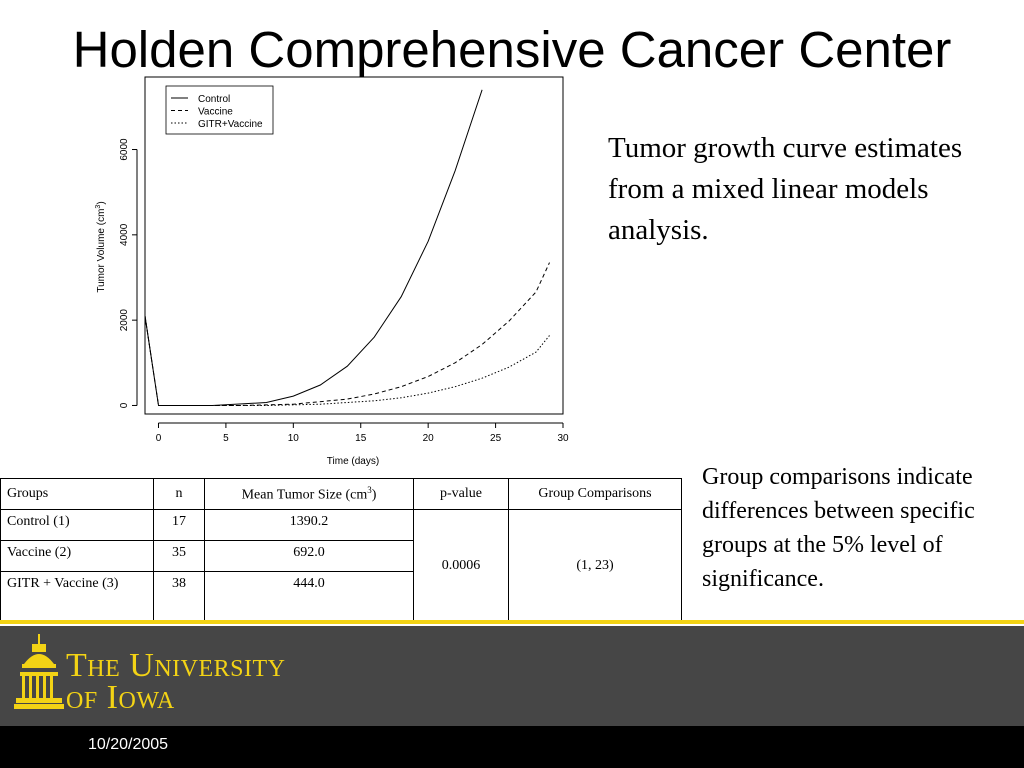 The height and width of the screenshot is (768, 1024). I want to click on cell-n: 17, so click(179, 525).